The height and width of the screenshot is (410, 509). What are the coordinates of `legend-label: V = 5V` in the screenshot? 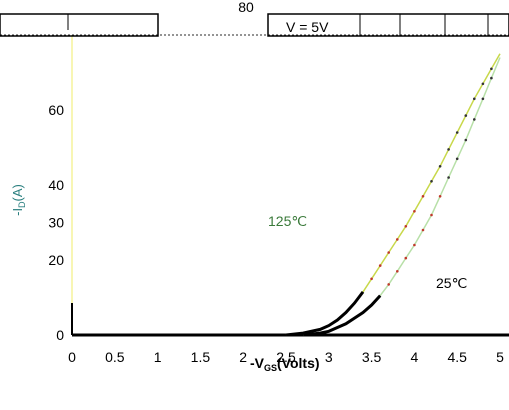 It's located at (307, 27).